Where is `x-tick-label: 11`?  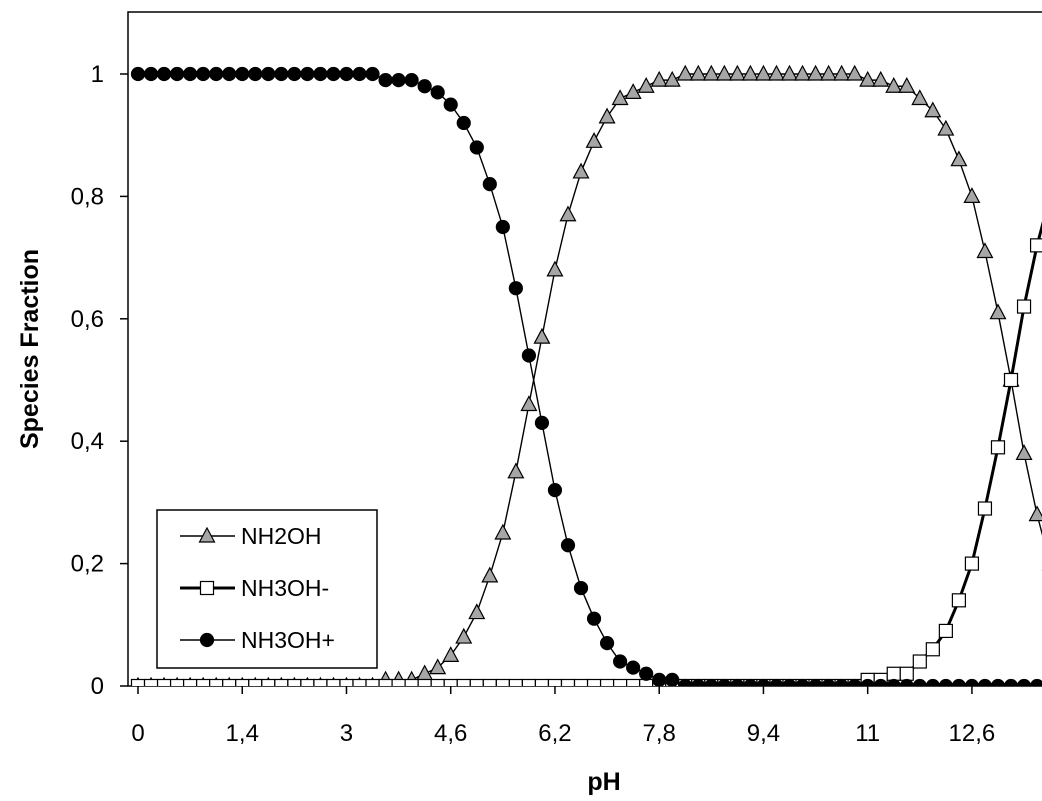 x-tick-label: 11 is located at coordinates (867, 733).